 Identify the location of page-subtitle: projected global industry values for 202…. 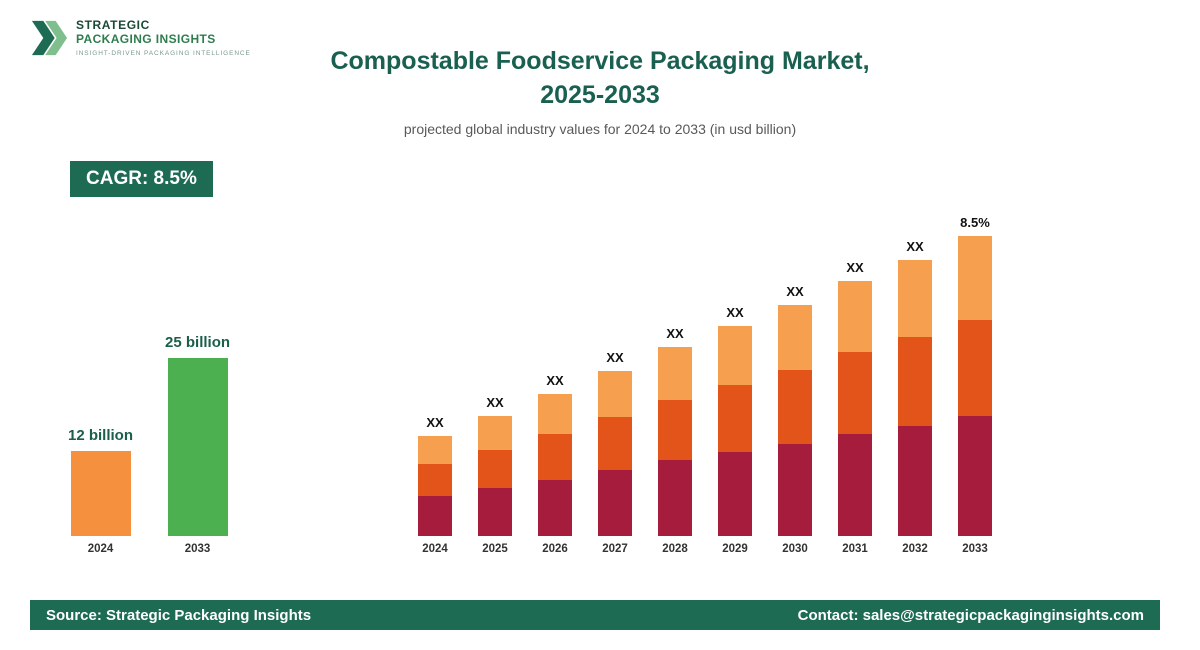
(600, 129).